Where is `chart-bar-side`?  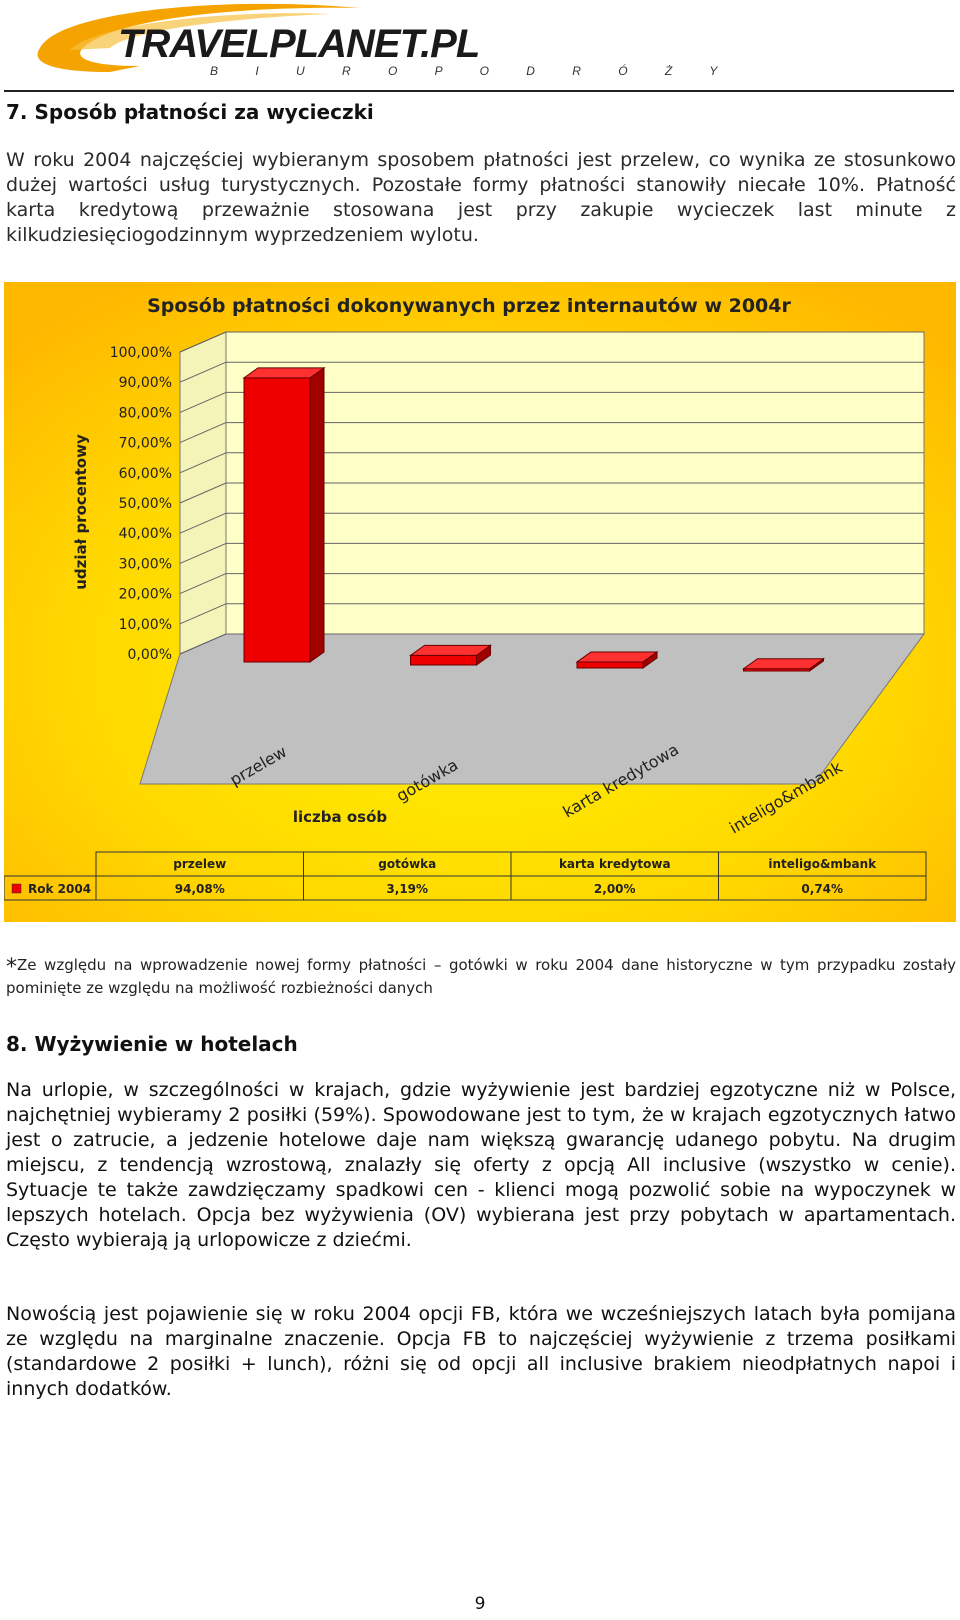 chart-bar-side is located at coordinates (317, 514).